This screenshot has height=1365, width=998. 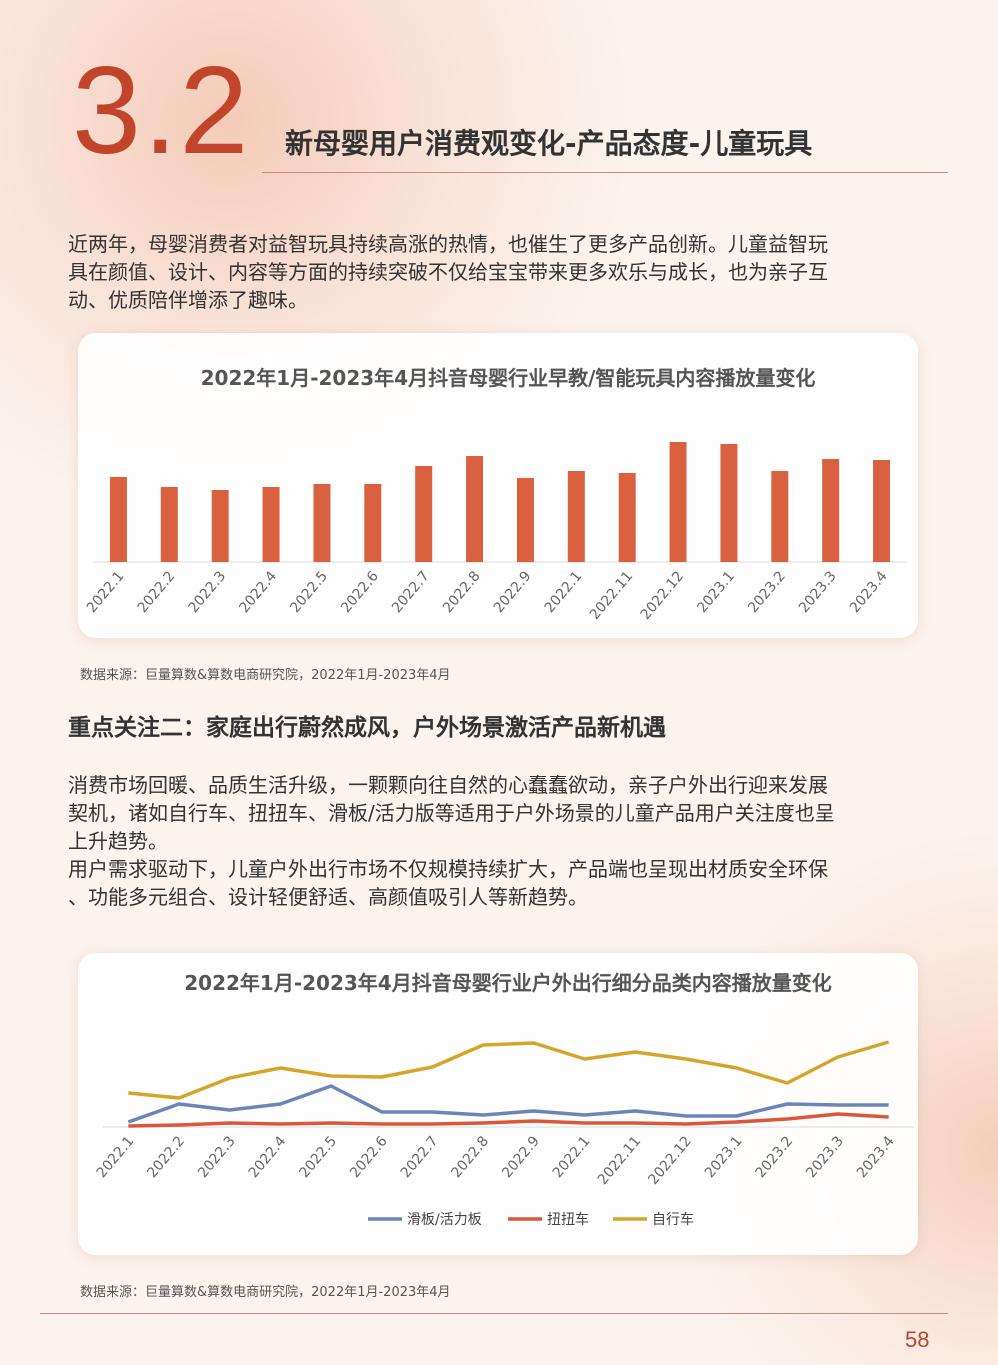 What do you see at coordinates (448, 244) in the screenshot?
I see `text-line: 近两年，母婴消费者对益智玩具持续高涨的热情，也催生了更多产品创新。儿童益智玩` at bounding box center [448, 244].